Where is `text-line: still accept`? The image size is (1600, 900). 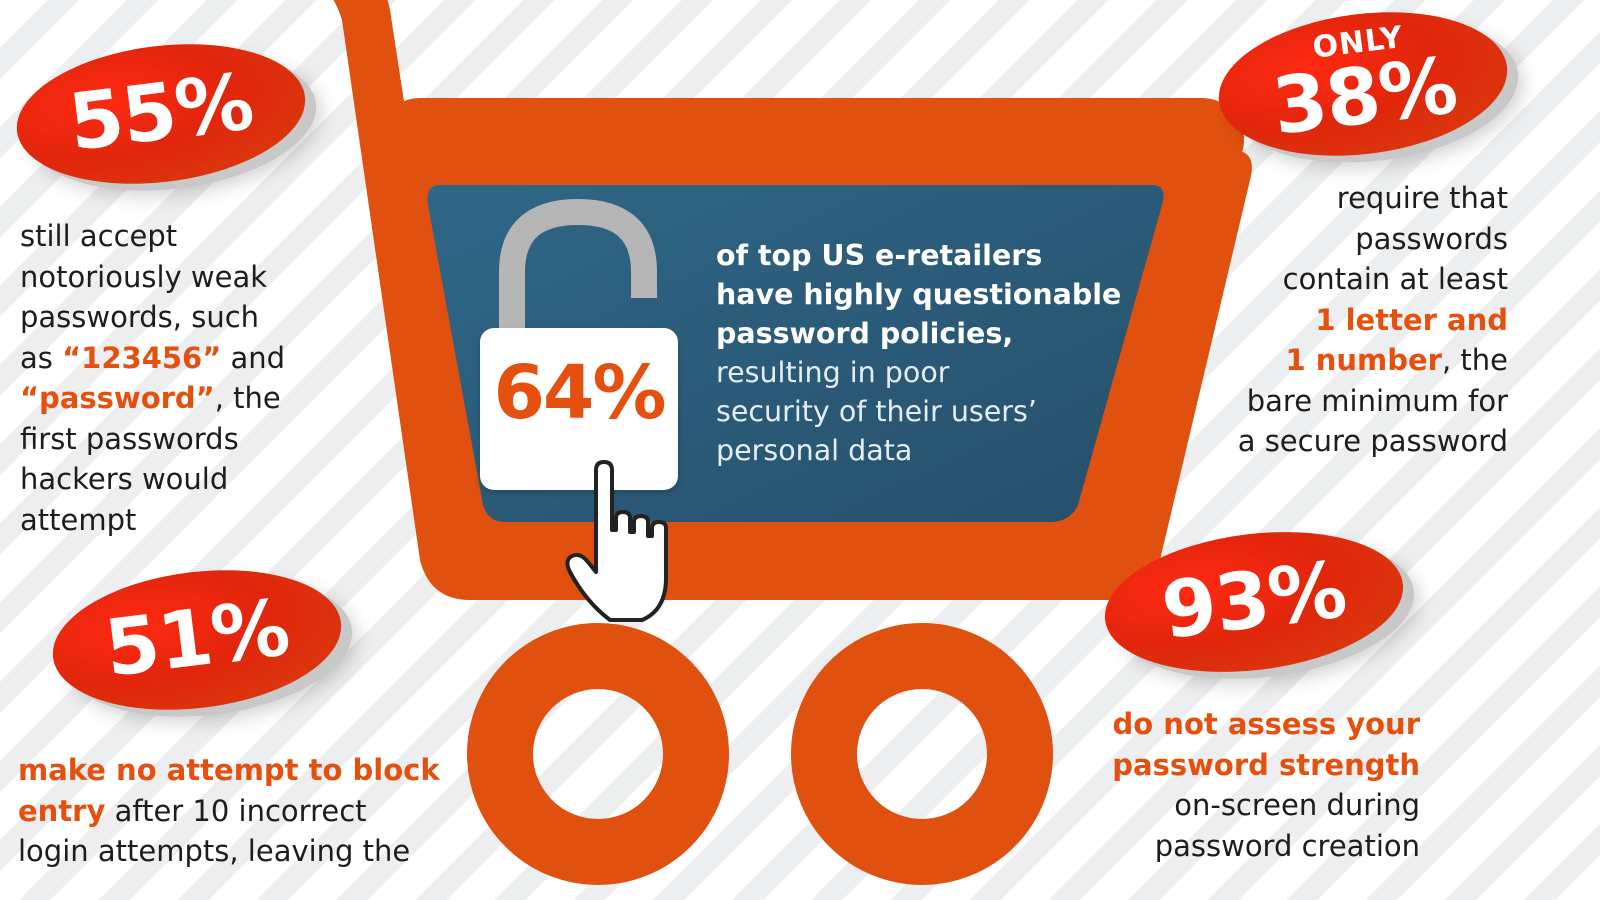 text-line: still accept is located at coordinates (99, 236).